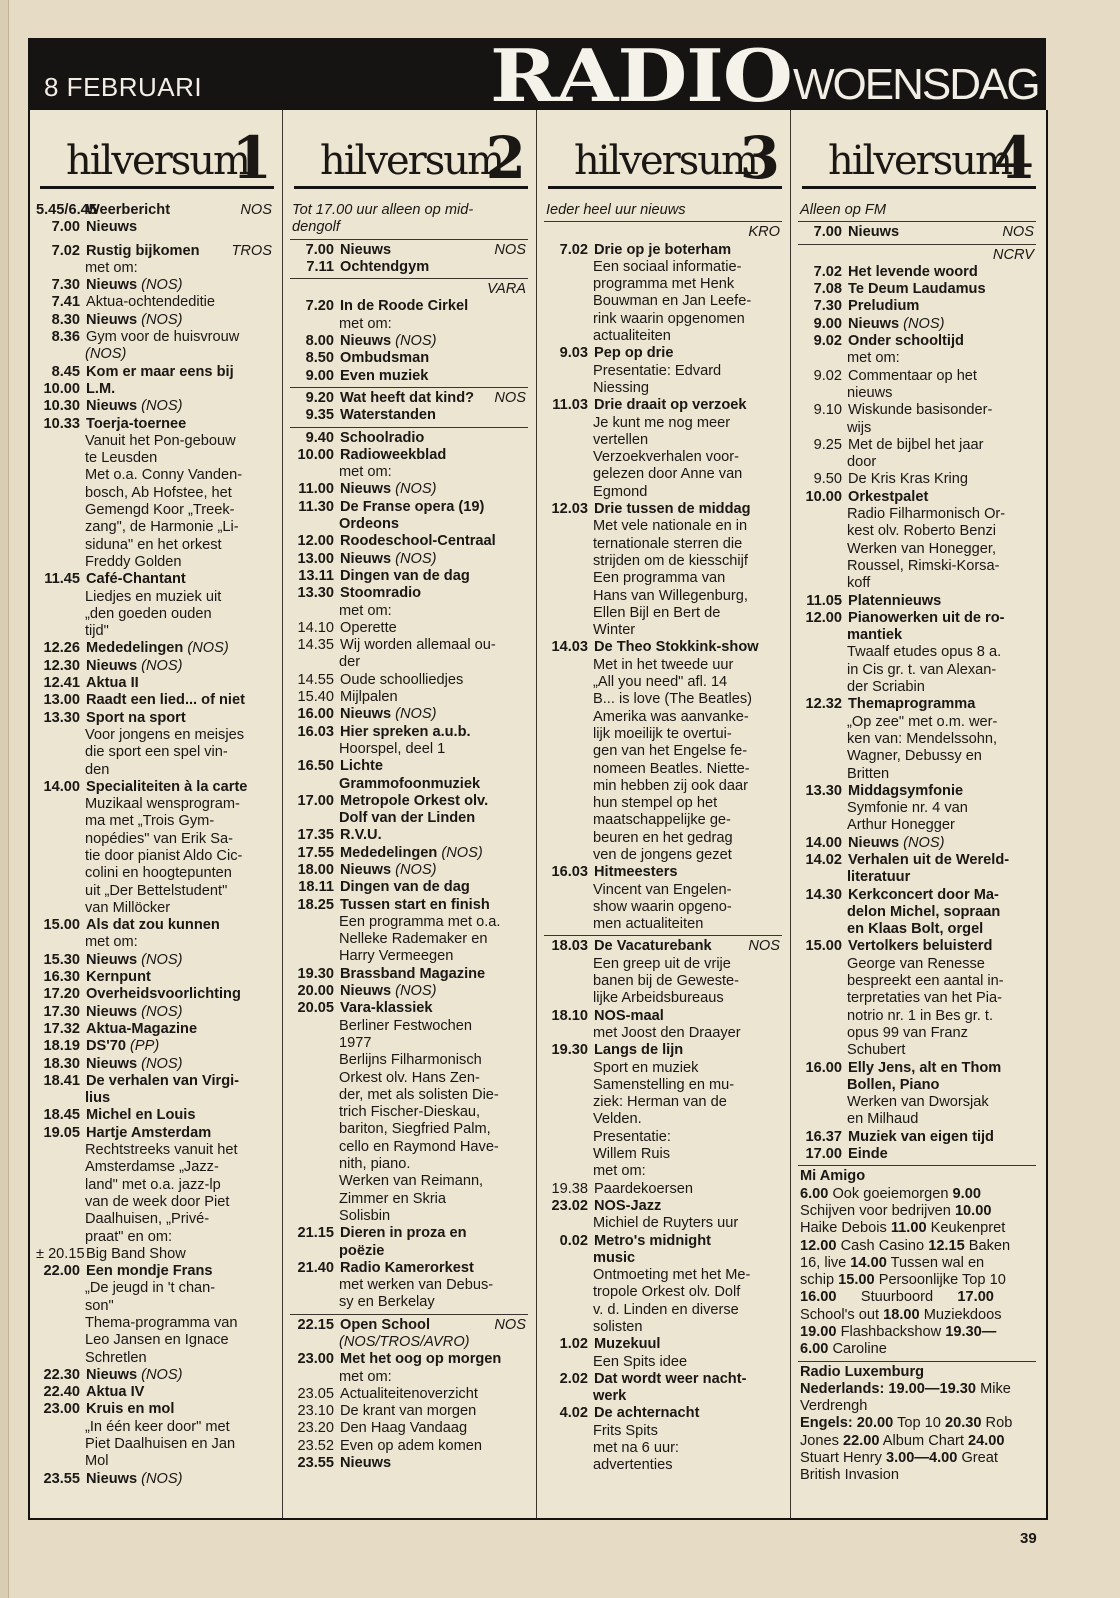 This screenshot has height=1598, width=1120. I want to click on program-time: 16.00, so click(315, 714).